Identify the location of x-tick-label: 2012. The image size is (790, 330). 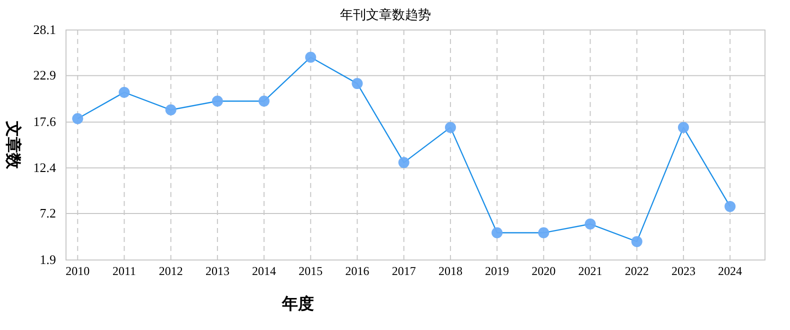
(170, 271).